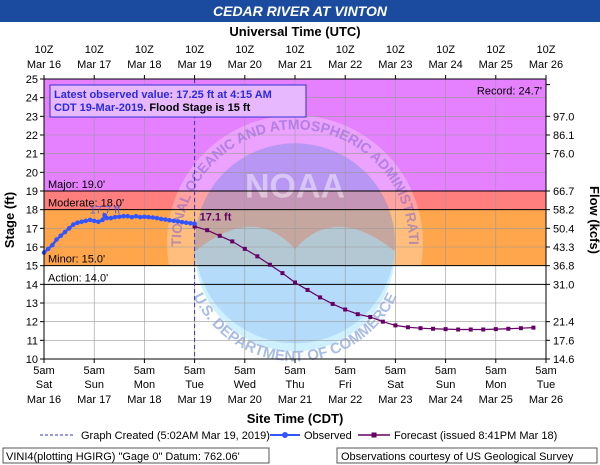 The height and width of the screenshot is (465, 600). What do you see at coordinates (245, 65) in the screenshot?
I see `top-tick-date: Mar 20` at bounding box center [245, 65].